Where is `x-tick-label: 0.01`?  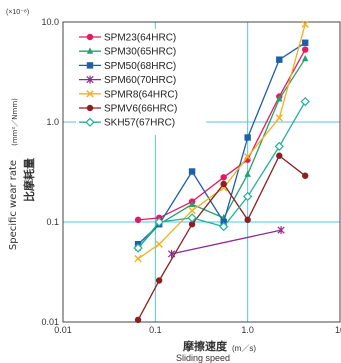 x-tick-label: 0.01 is located at coordinates (63, 330).